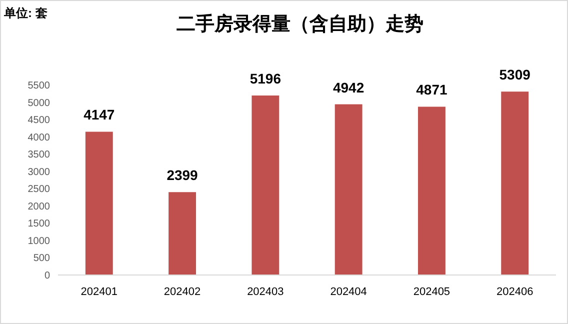 The width and height of the screenshot is (568, 324). What do you see at coordinates (25, 13) in the screenshot?
I see `text: 单位: 套` at bounding box center [25, 13].